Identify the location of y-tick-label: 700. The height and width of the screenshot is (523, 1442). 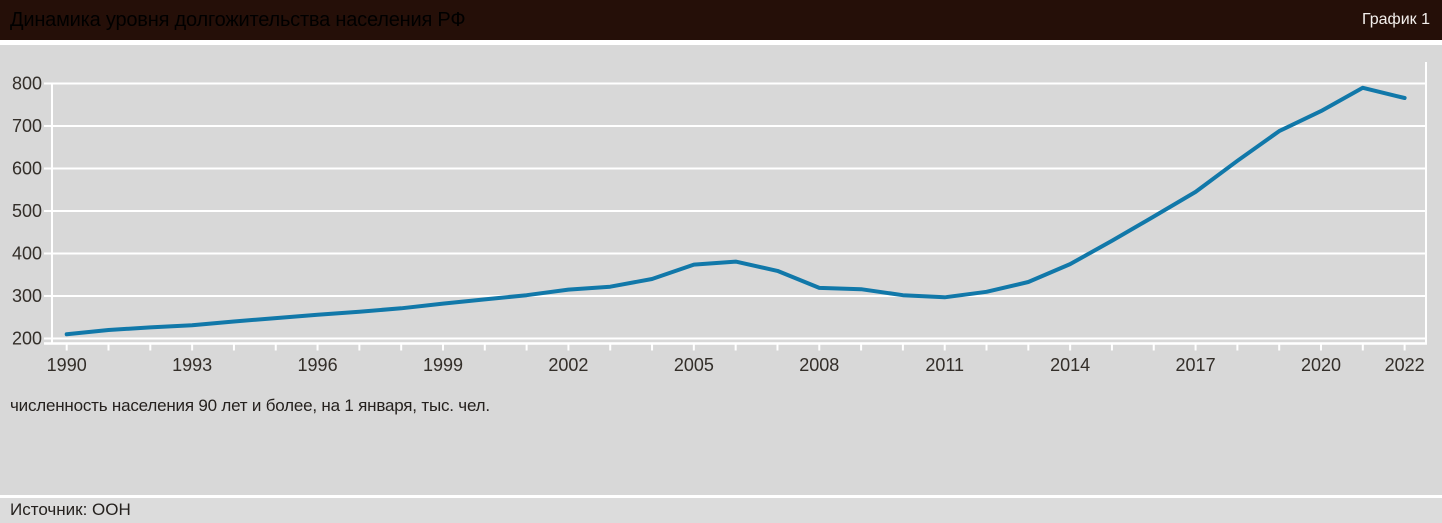
(27, 126).